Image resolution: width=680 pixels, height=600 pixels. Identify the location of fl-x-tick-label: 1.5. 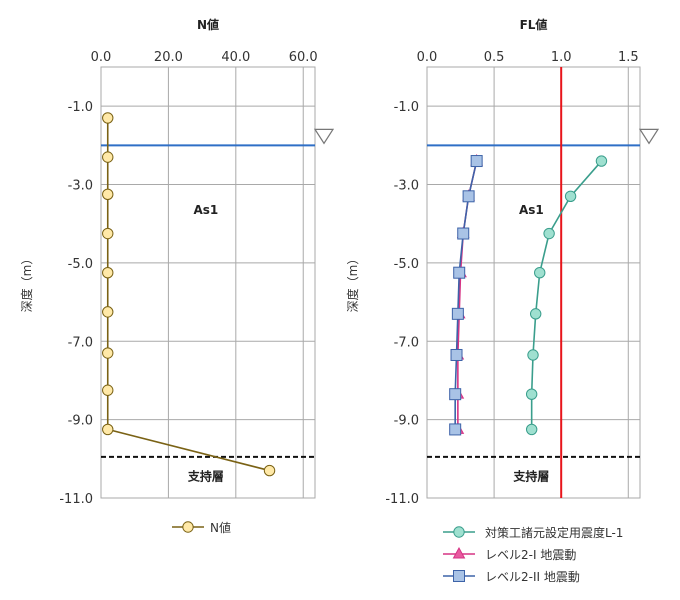
(628, 57).